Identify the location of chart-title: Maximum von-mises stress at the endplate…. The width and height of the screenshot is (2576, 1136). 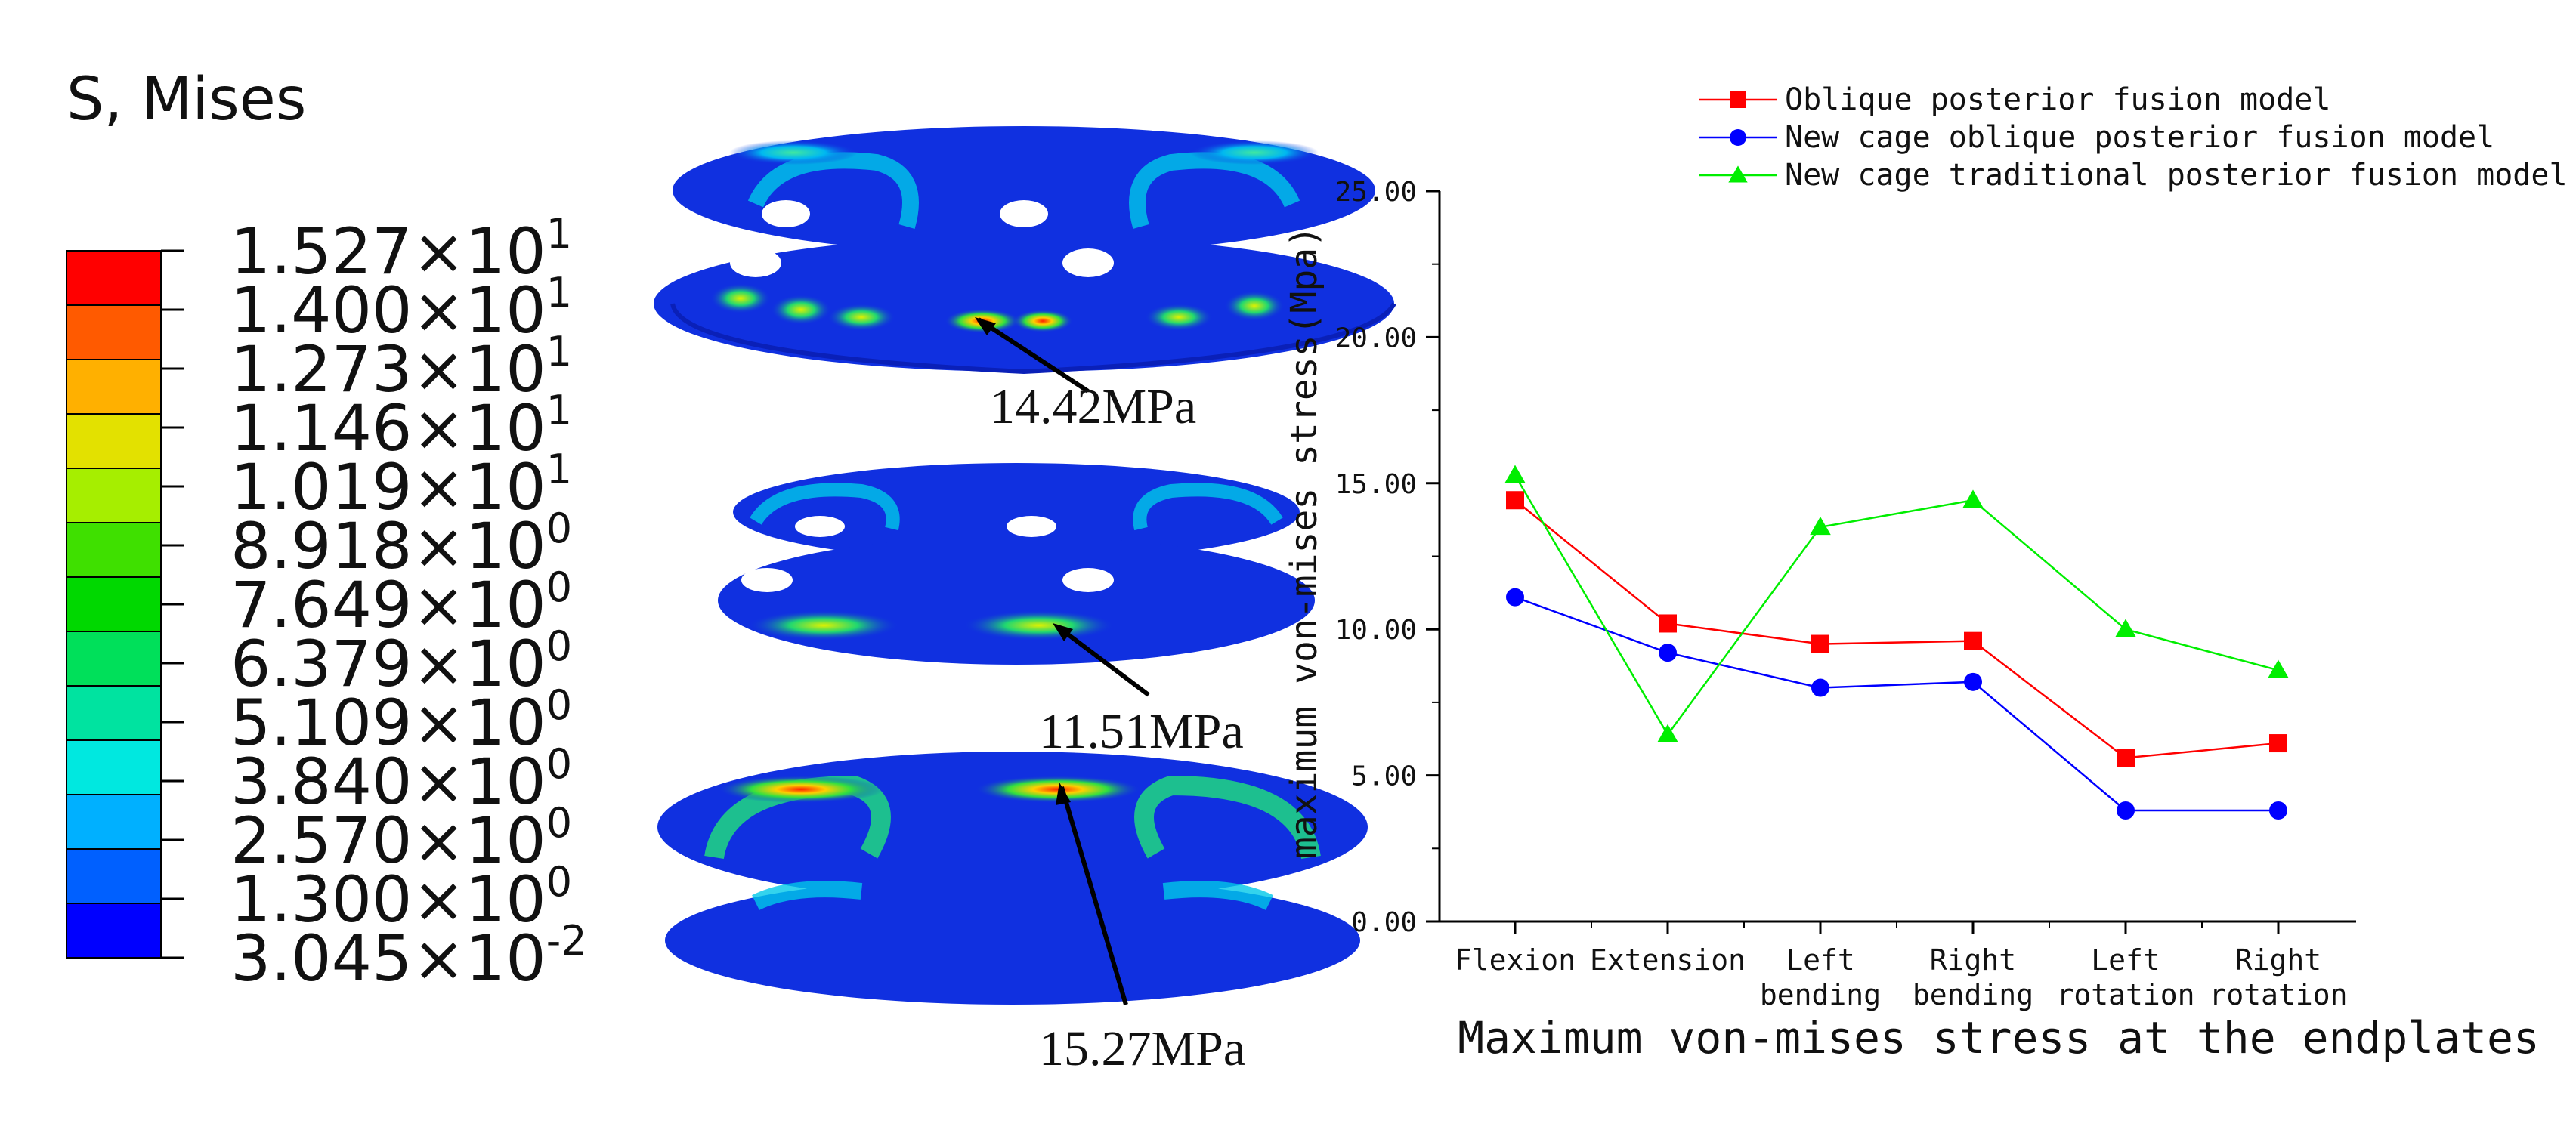
(1999, 1037).